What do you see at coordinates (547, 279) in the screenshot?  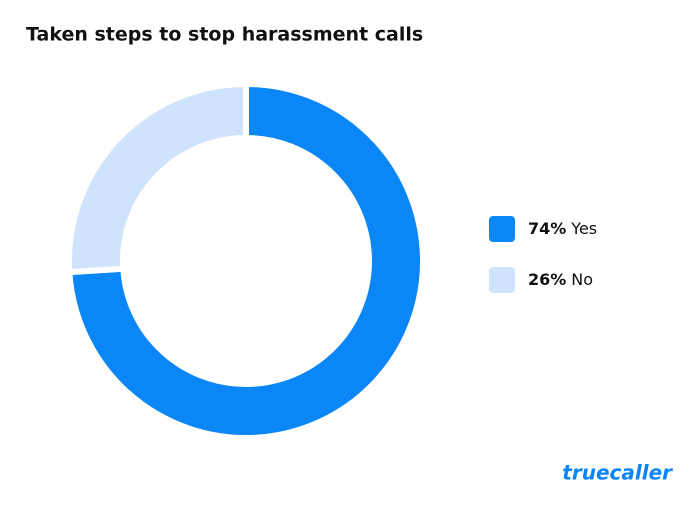 I see `legend-value: 26%` at bounding box center [547, 279].